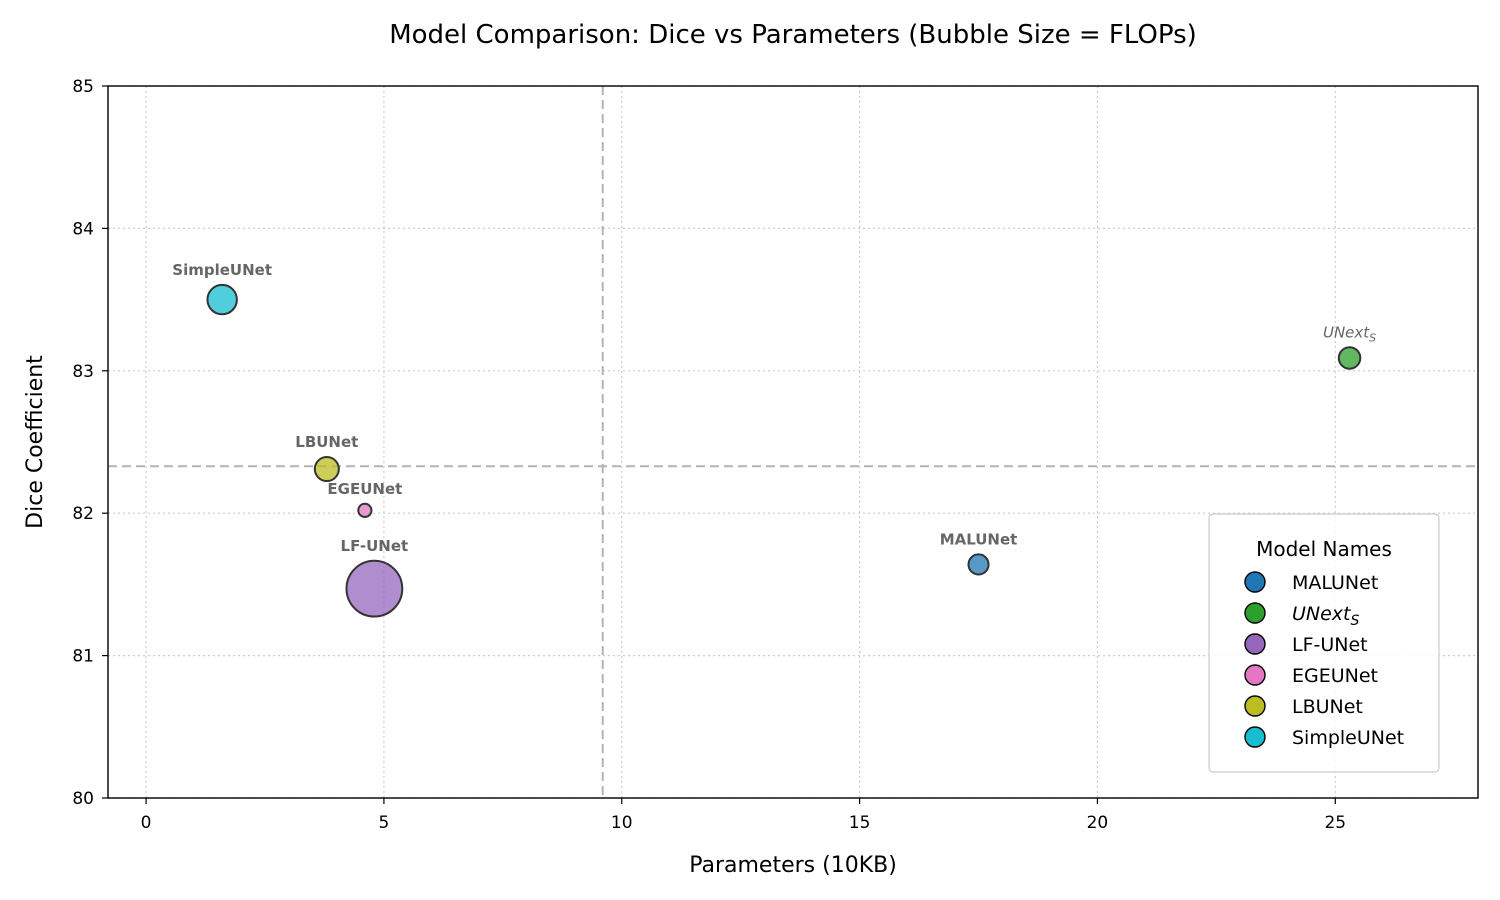 The height and width of the screenshot is (900, 1500). What do you see at coordinates (364, 489) in the screenshot?
I see `point-label: EGEUNet` at bounding box center [364, 489].